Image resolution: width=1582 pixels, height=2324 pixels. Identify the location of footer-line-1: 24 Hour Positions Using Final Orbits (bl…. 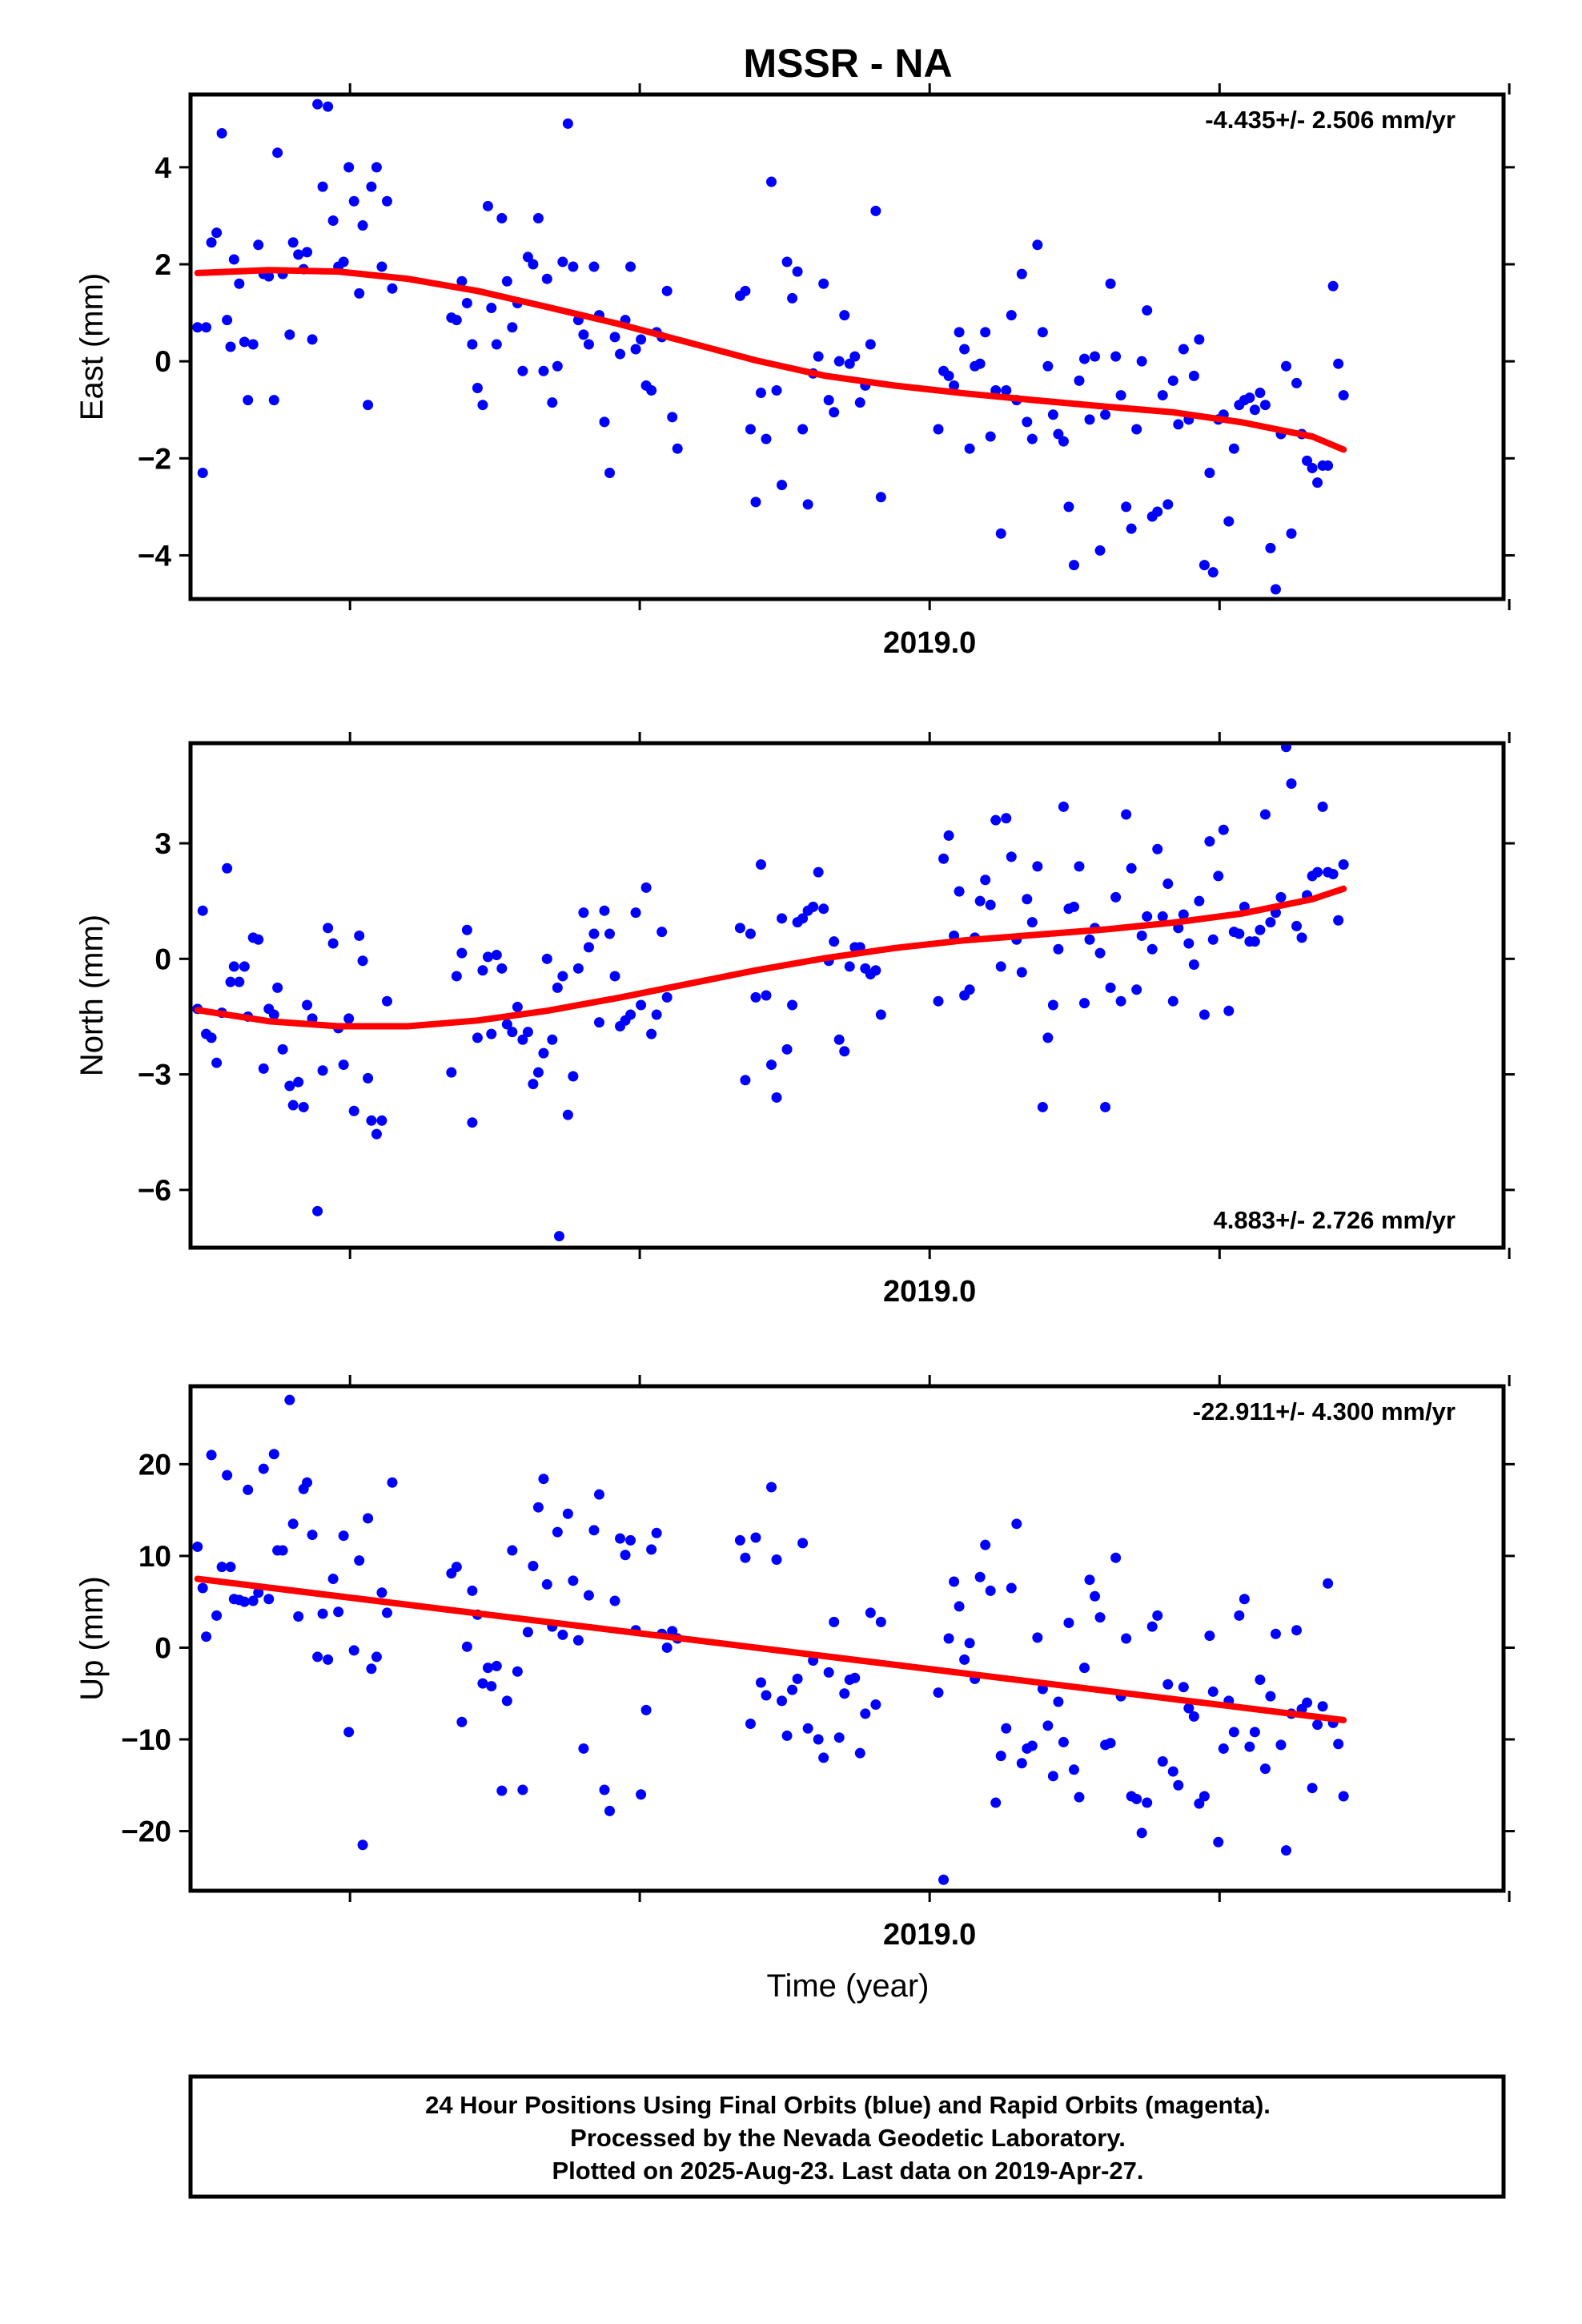
(848, 2105).